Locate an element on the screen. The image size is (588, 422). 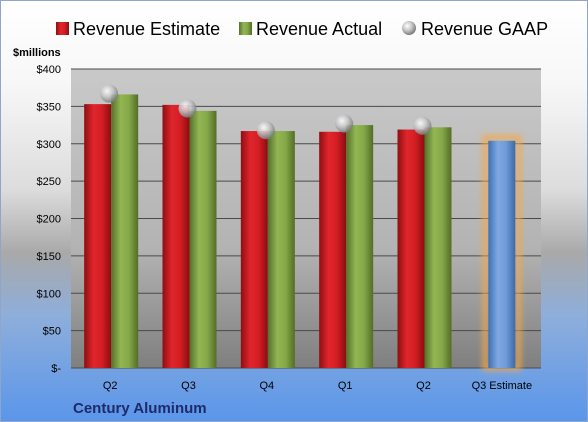
x-axis: Q2 Q3 Q4 Q1 Q2 Q3 Estimate is located at coordinates (317, 386).